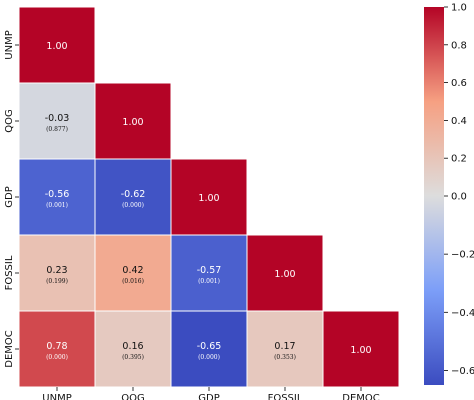 The width and height of the screenshot is (474, 400). What do you see at coordinates (434, 196) in the screenshot?
I see `colorbar-gradient` at bounding box center [434, 196].